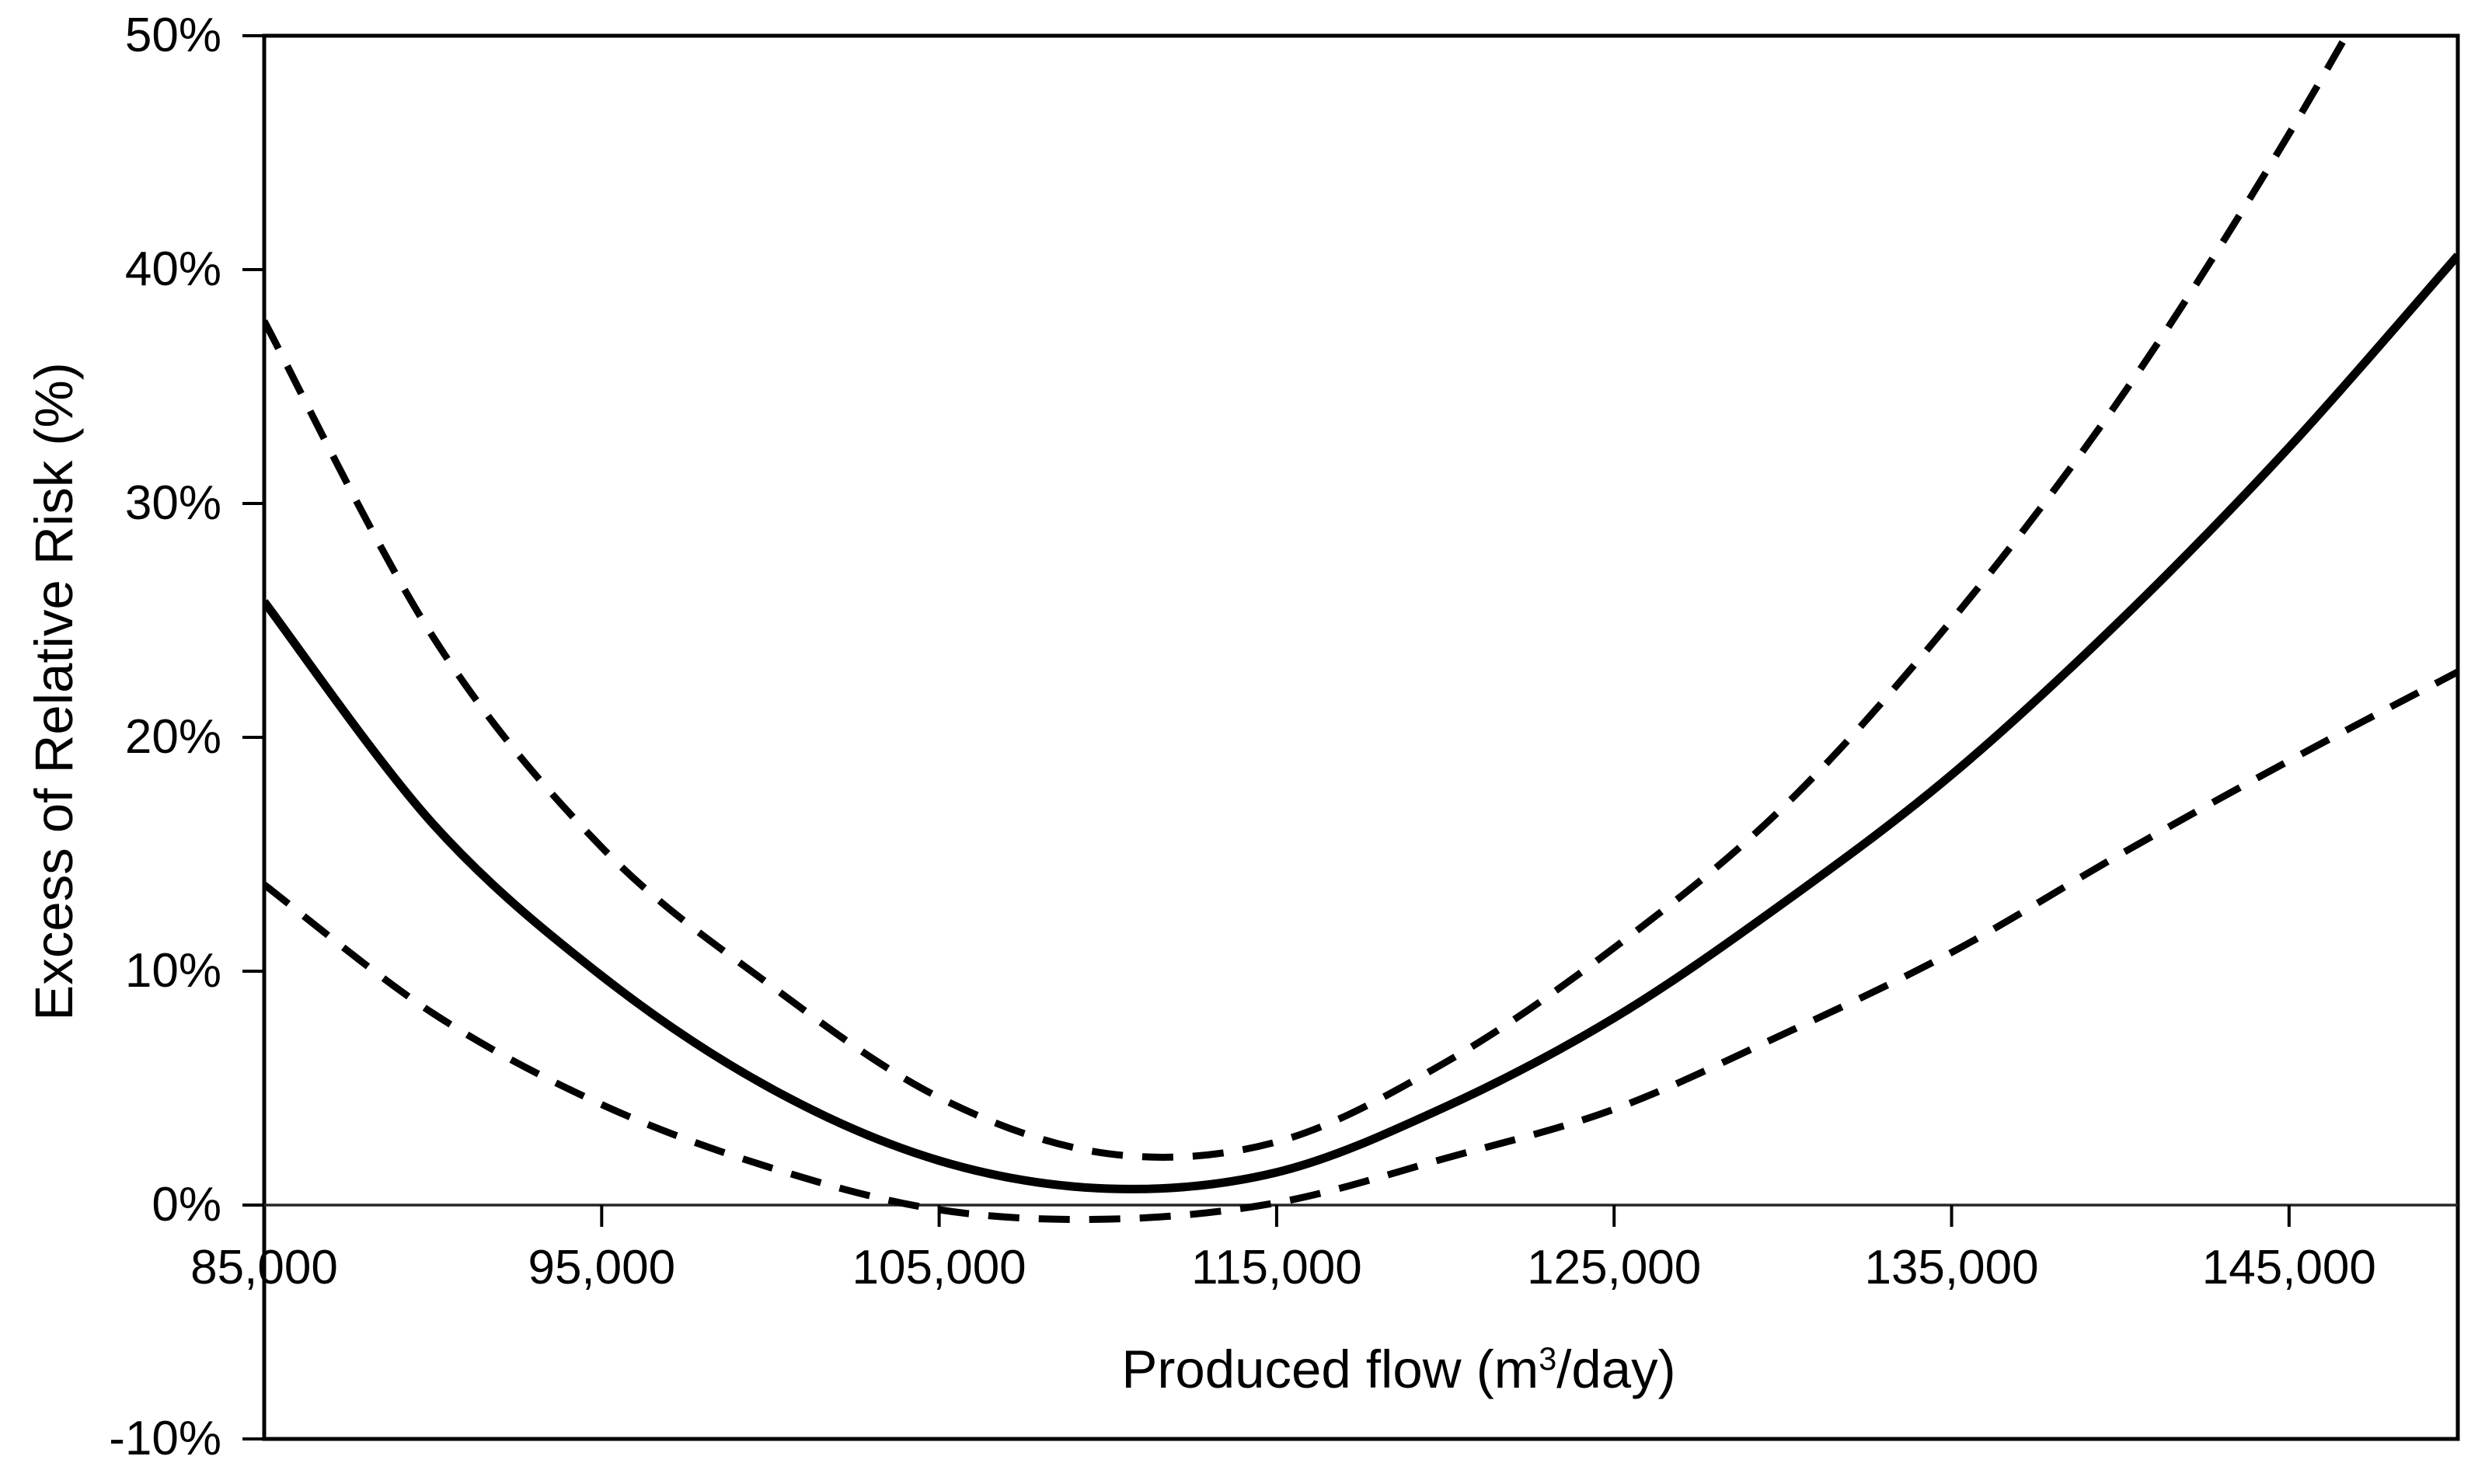  Describe the element at coordinates (172, 737) in the screenshot. I see `y-tick-label: 20%` at that location.